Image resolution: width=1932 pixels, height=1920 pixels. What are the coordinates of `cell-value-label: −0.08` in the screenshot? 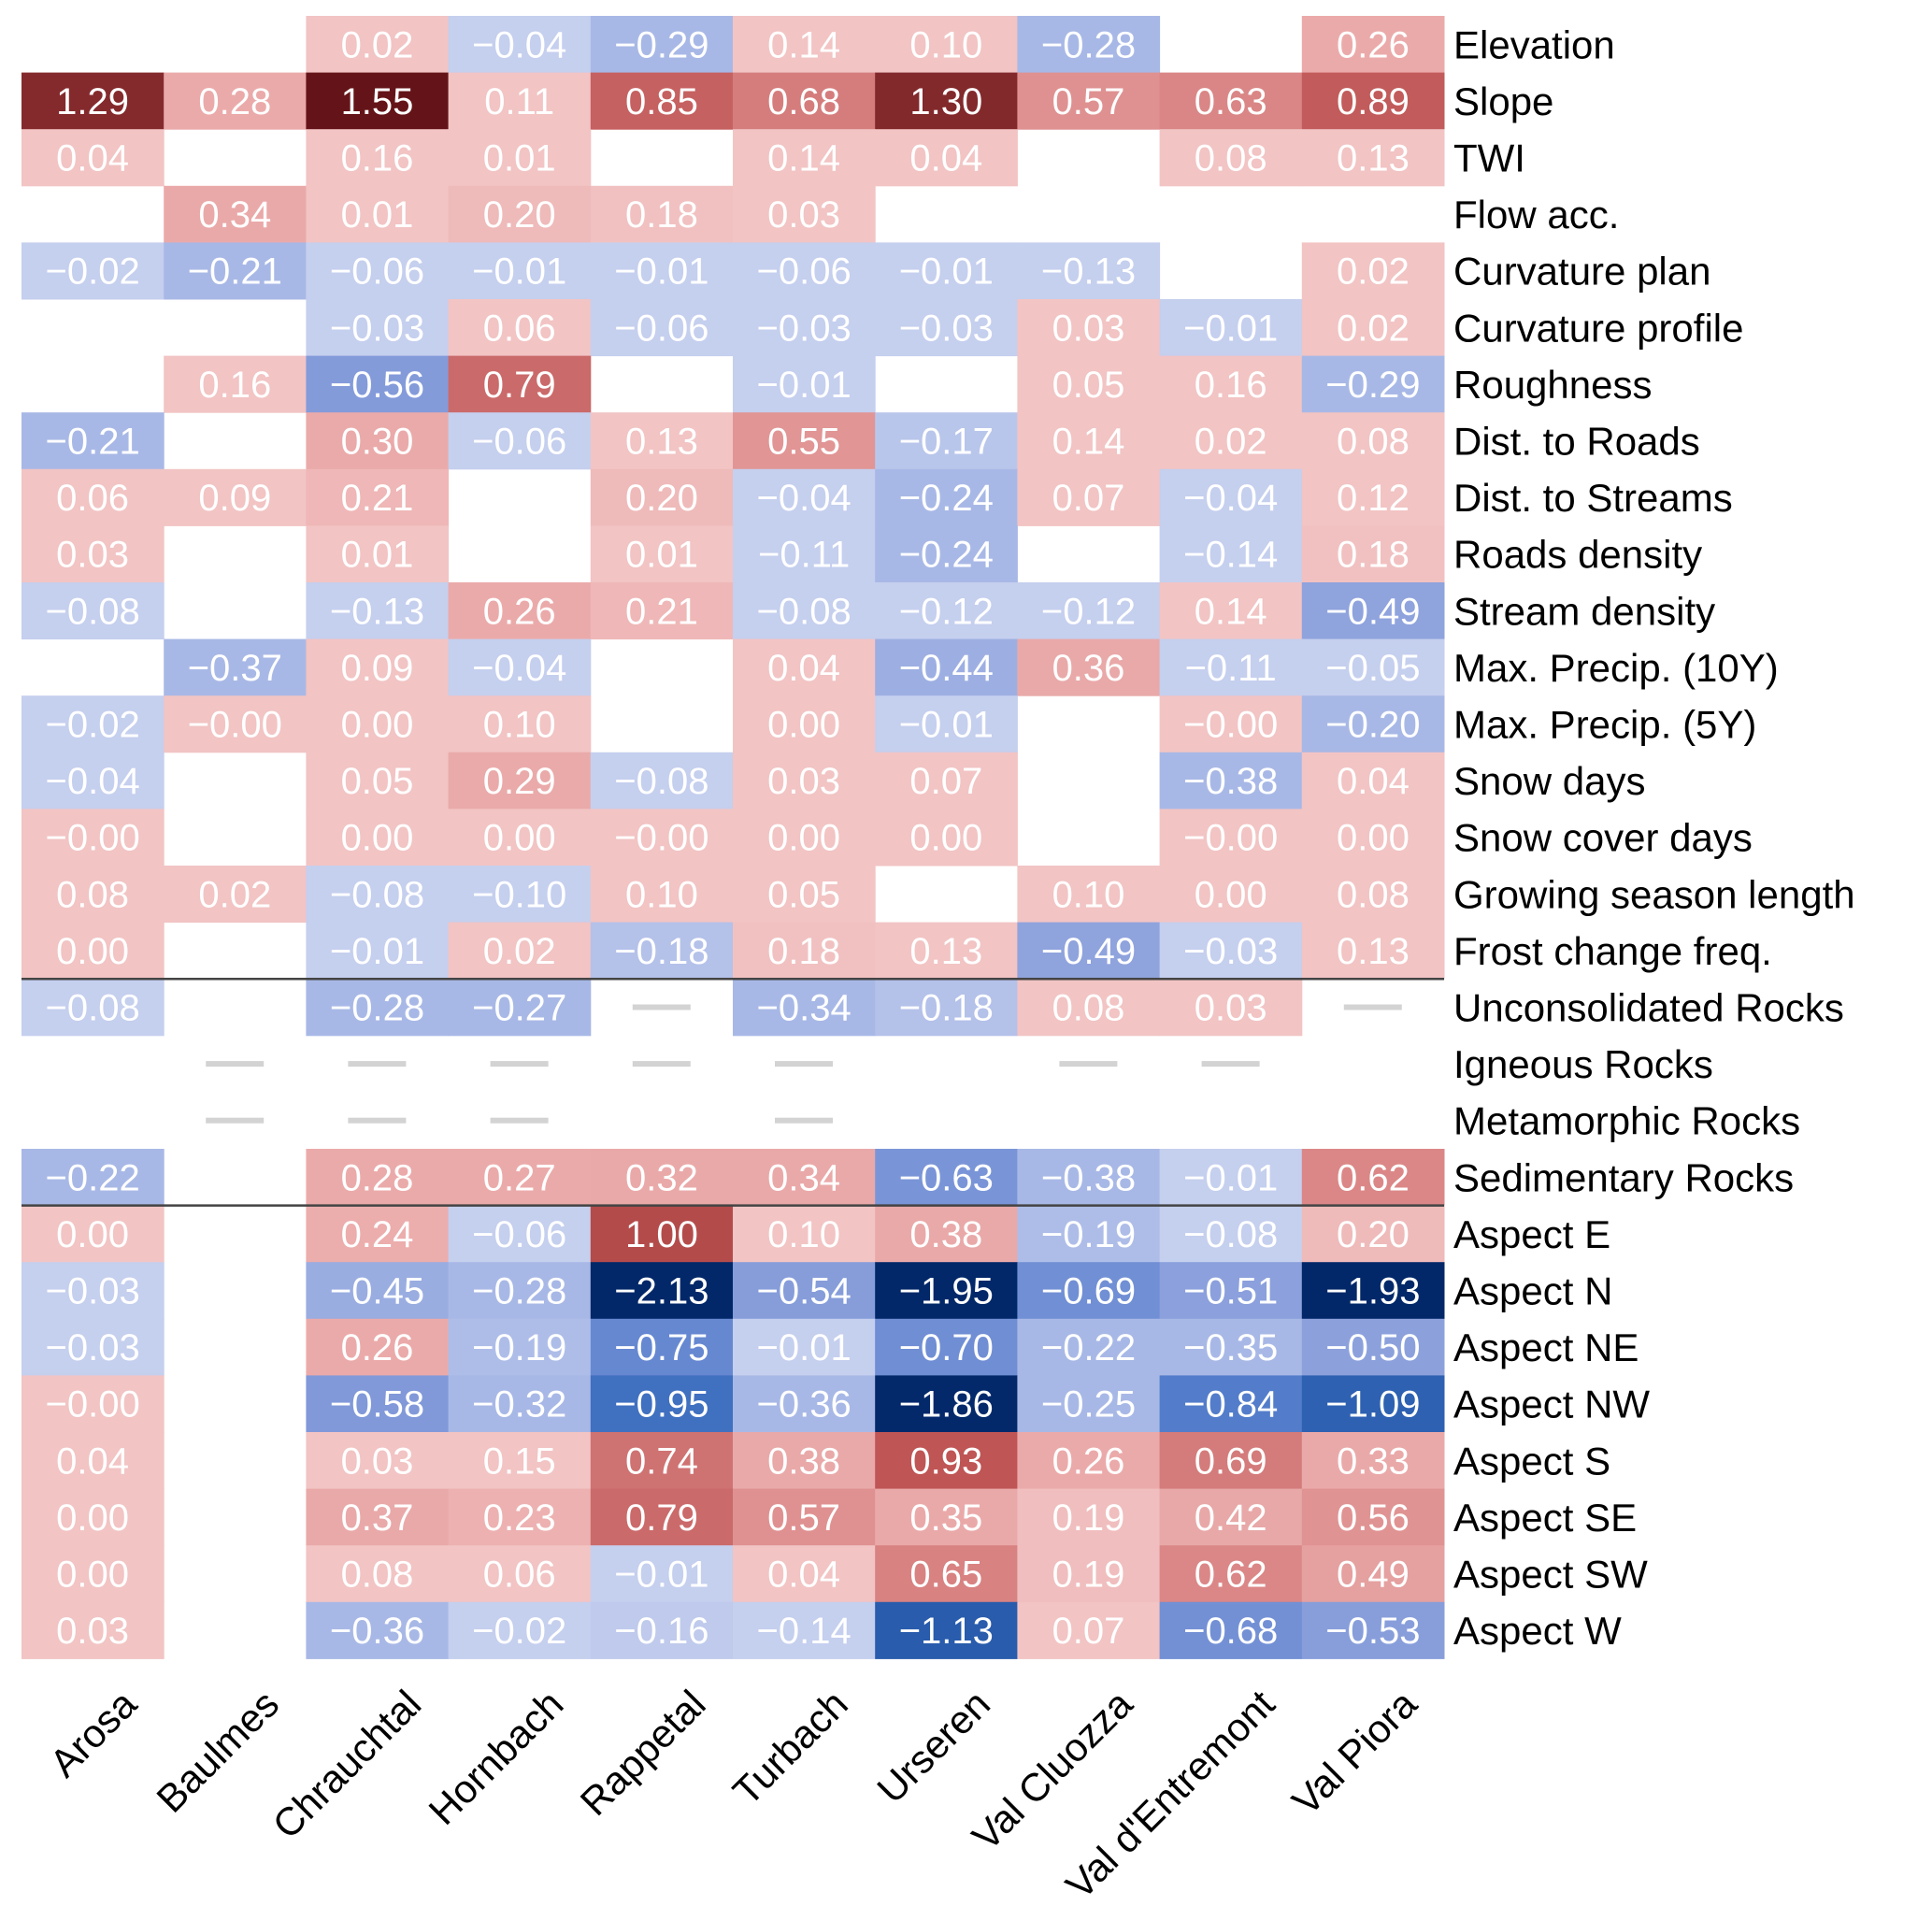 It's located at (803, 611).